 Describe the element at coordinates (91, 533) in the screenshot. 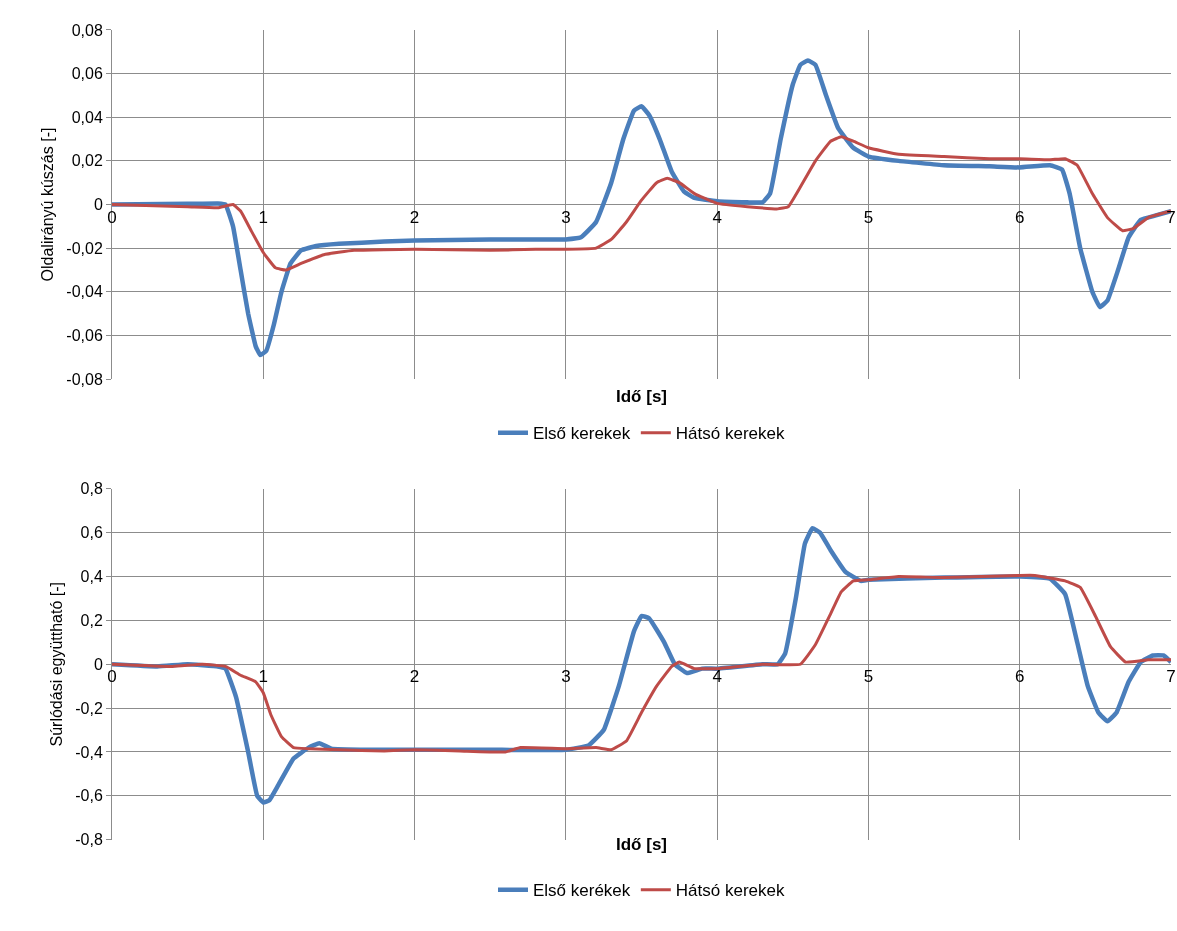

I see `y-tick-label: 0,6` at that location.